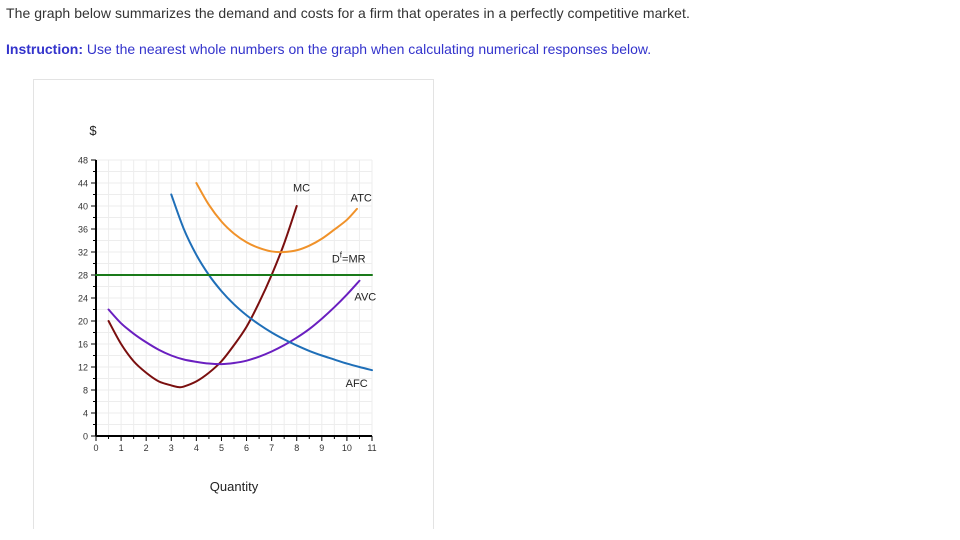  Describe the element at coordinates (361, 198) in the screenshot. I see `label-atc: ATC` at that location.